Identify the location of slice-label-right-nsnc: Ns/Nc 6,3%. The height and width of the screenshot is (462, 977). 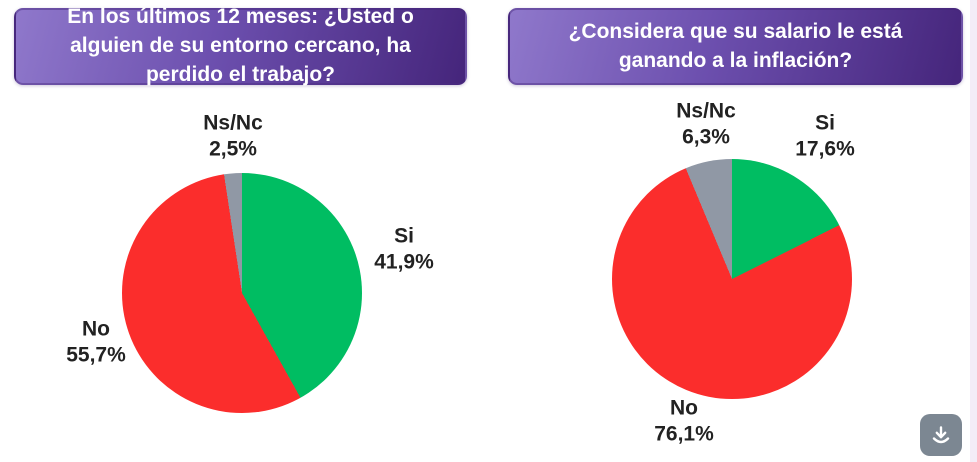
(706, 123).